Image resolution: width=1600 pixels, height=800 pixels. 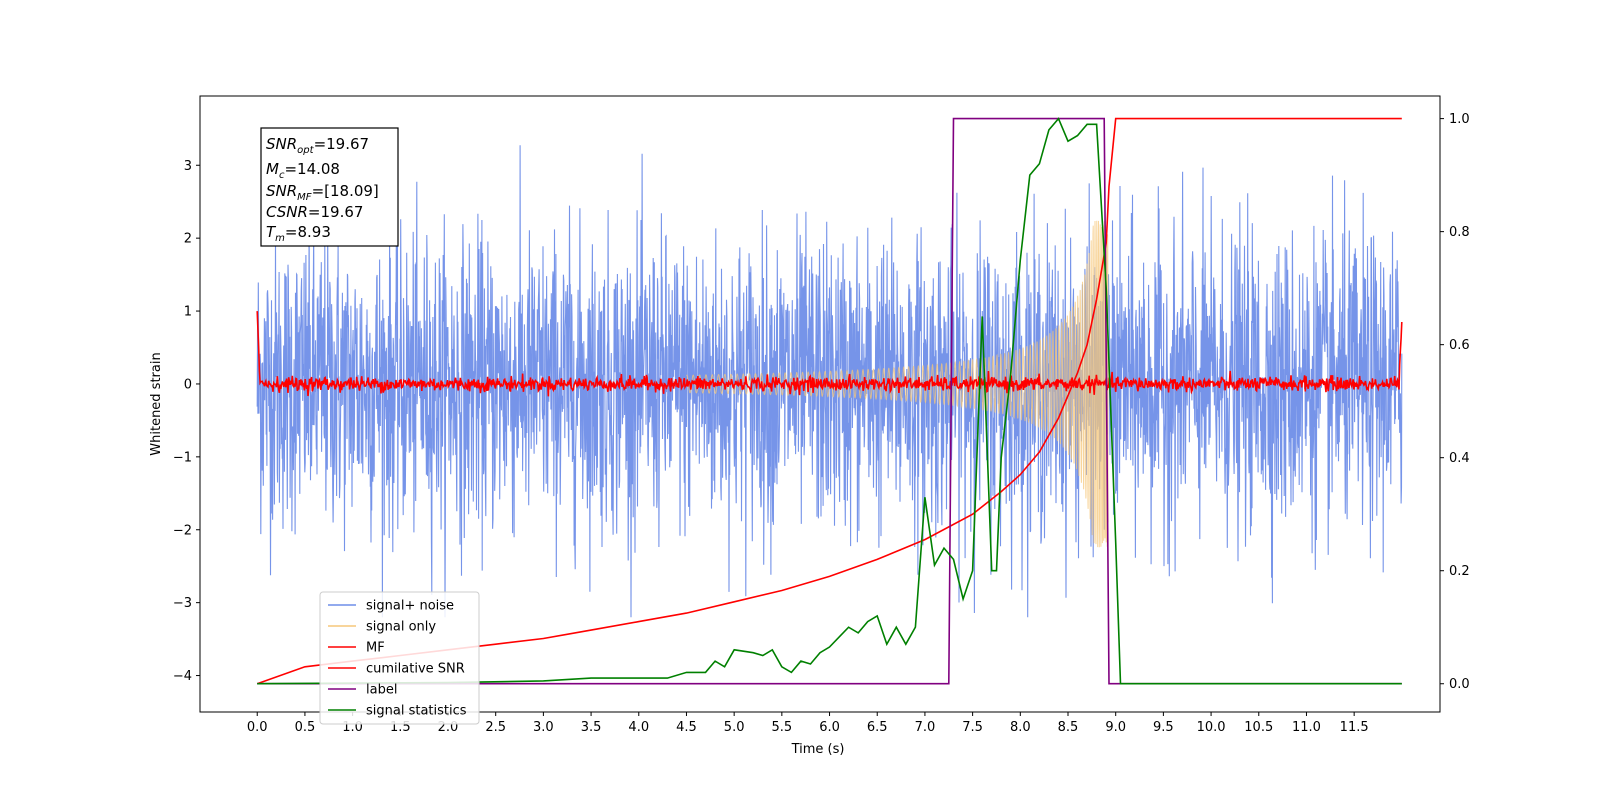 I want to click on legend-label: signal statistics, so click(x=416, y=711).